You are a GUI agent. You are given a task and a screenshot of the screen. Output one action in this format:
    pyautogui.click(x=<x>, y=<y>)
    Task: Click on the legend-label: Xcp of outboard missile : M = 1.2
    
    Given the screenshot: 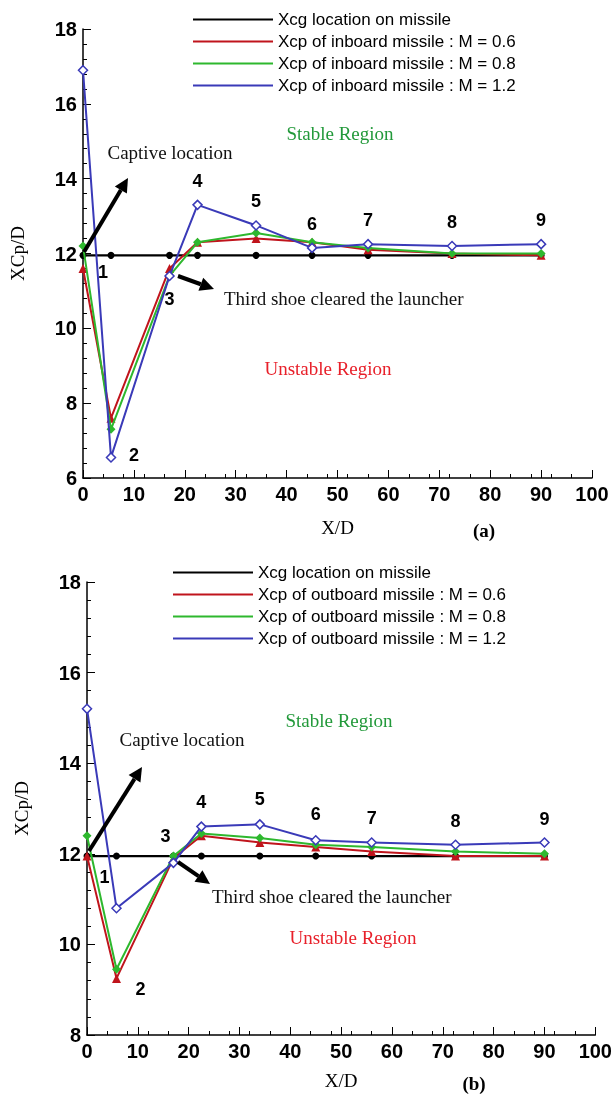 What is the action you would take?
    pyautogui.click(x=382, y=638)
    